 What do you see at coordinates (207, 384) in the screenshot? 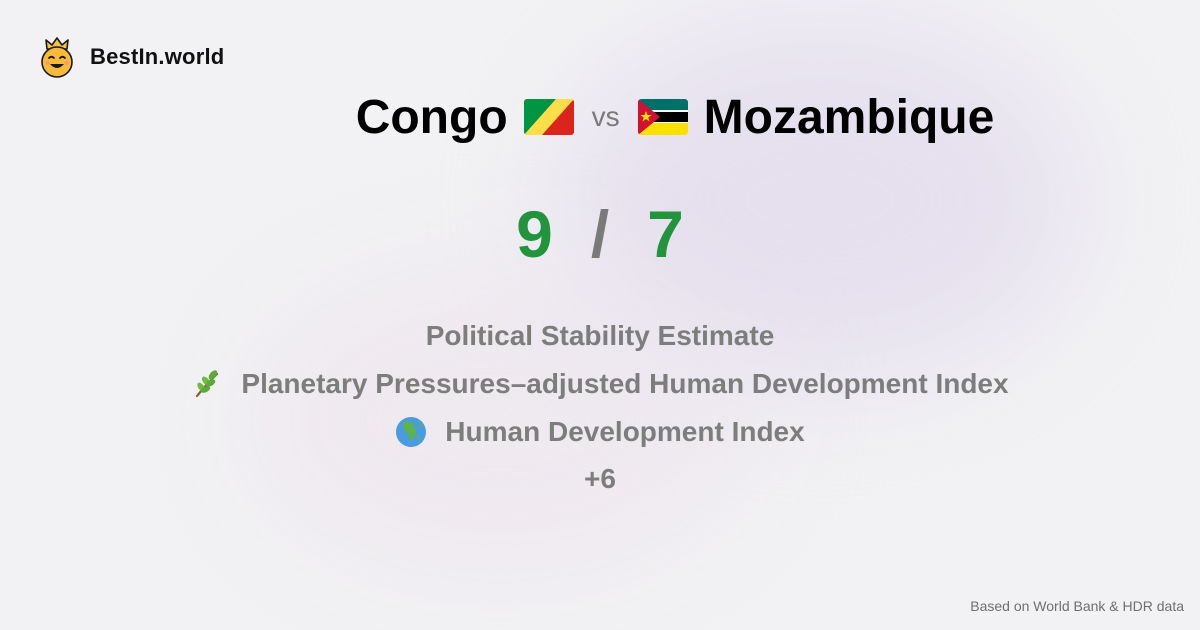
I see `leaf-branch-icon` at bounding box center [207, 384].